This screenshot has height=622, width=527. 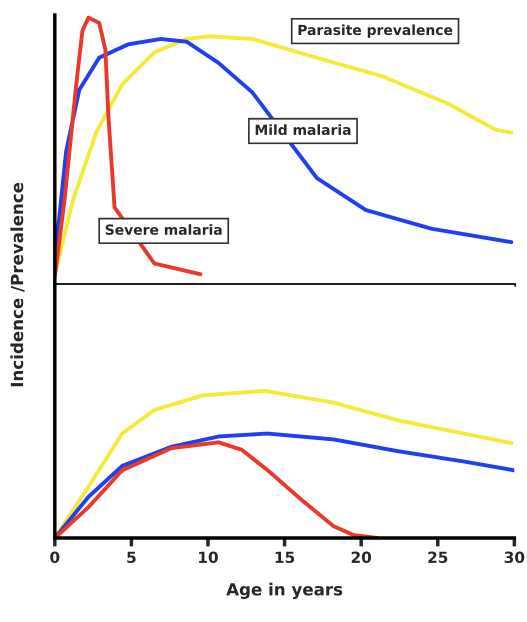 I want to click on annotation: Parasite prevalence, so click(x=375, y=31).